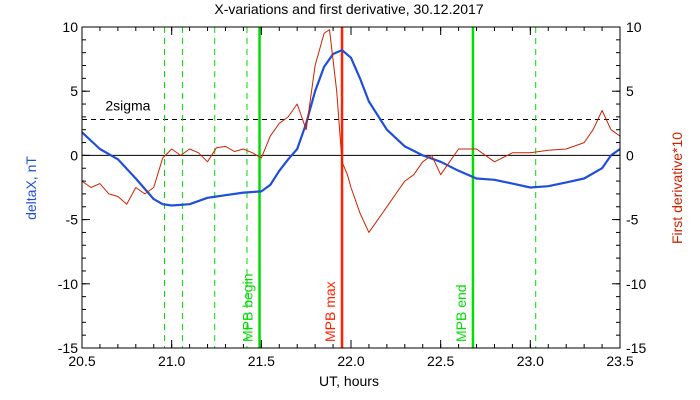 This screenshot has width=700, height=400. I want to click on y-tick-label-left: -5, so click(72, 220).